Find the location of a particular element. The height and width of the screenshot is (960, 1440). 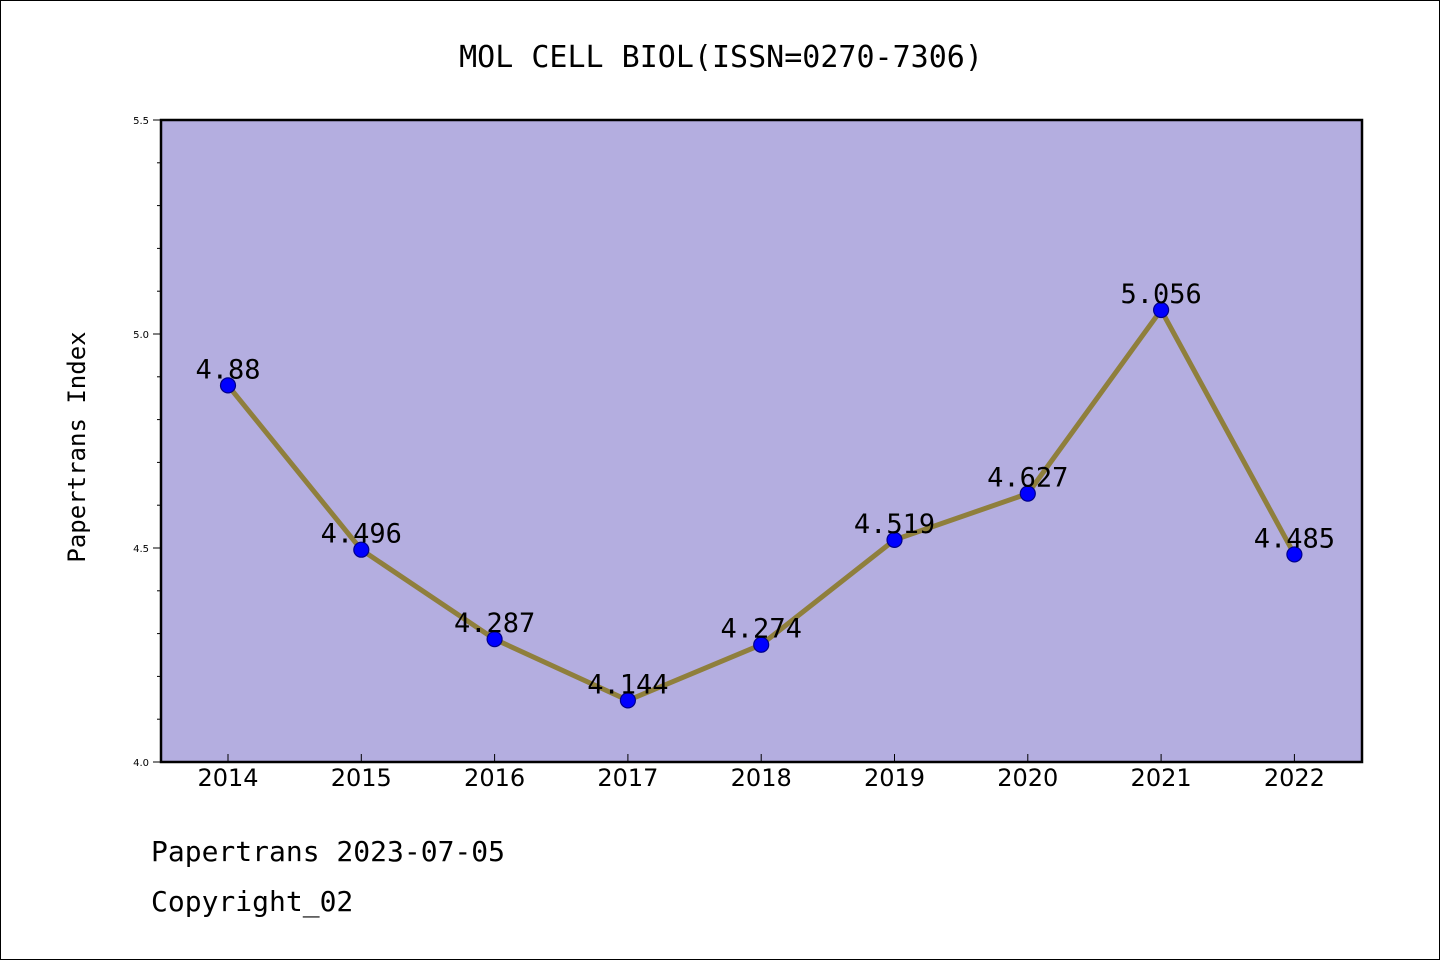

chart-title: MOL CELL BIOL(ISSN=0270-7306) is located at coordinates (721, 57).